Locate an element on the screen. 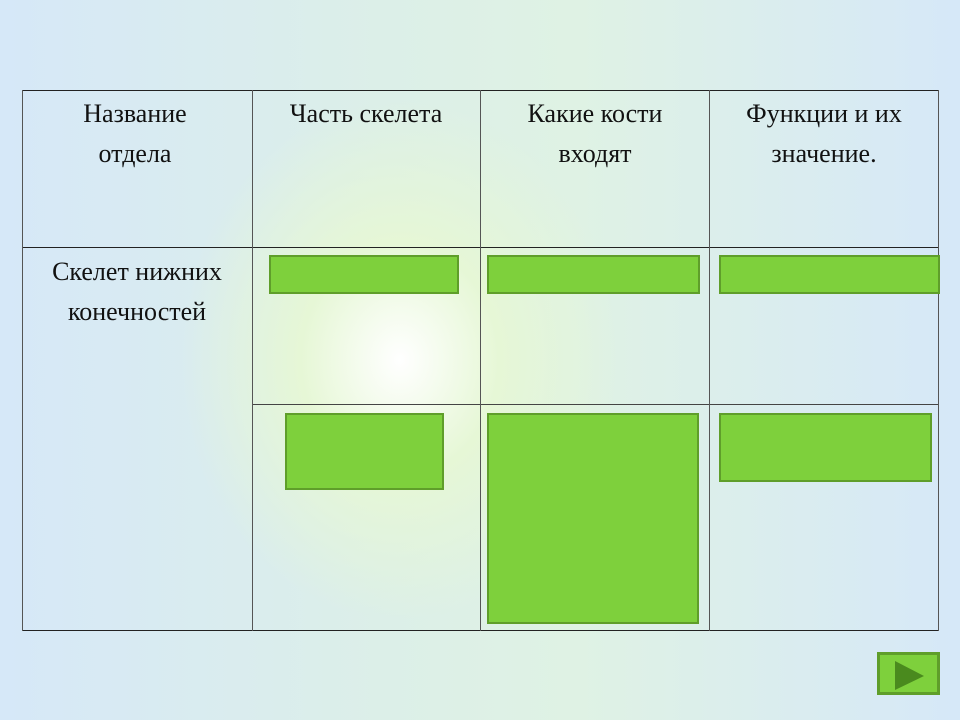 This screenshot has height=720, width=960. play-triangle-icon is located at coordinates (909, 675).